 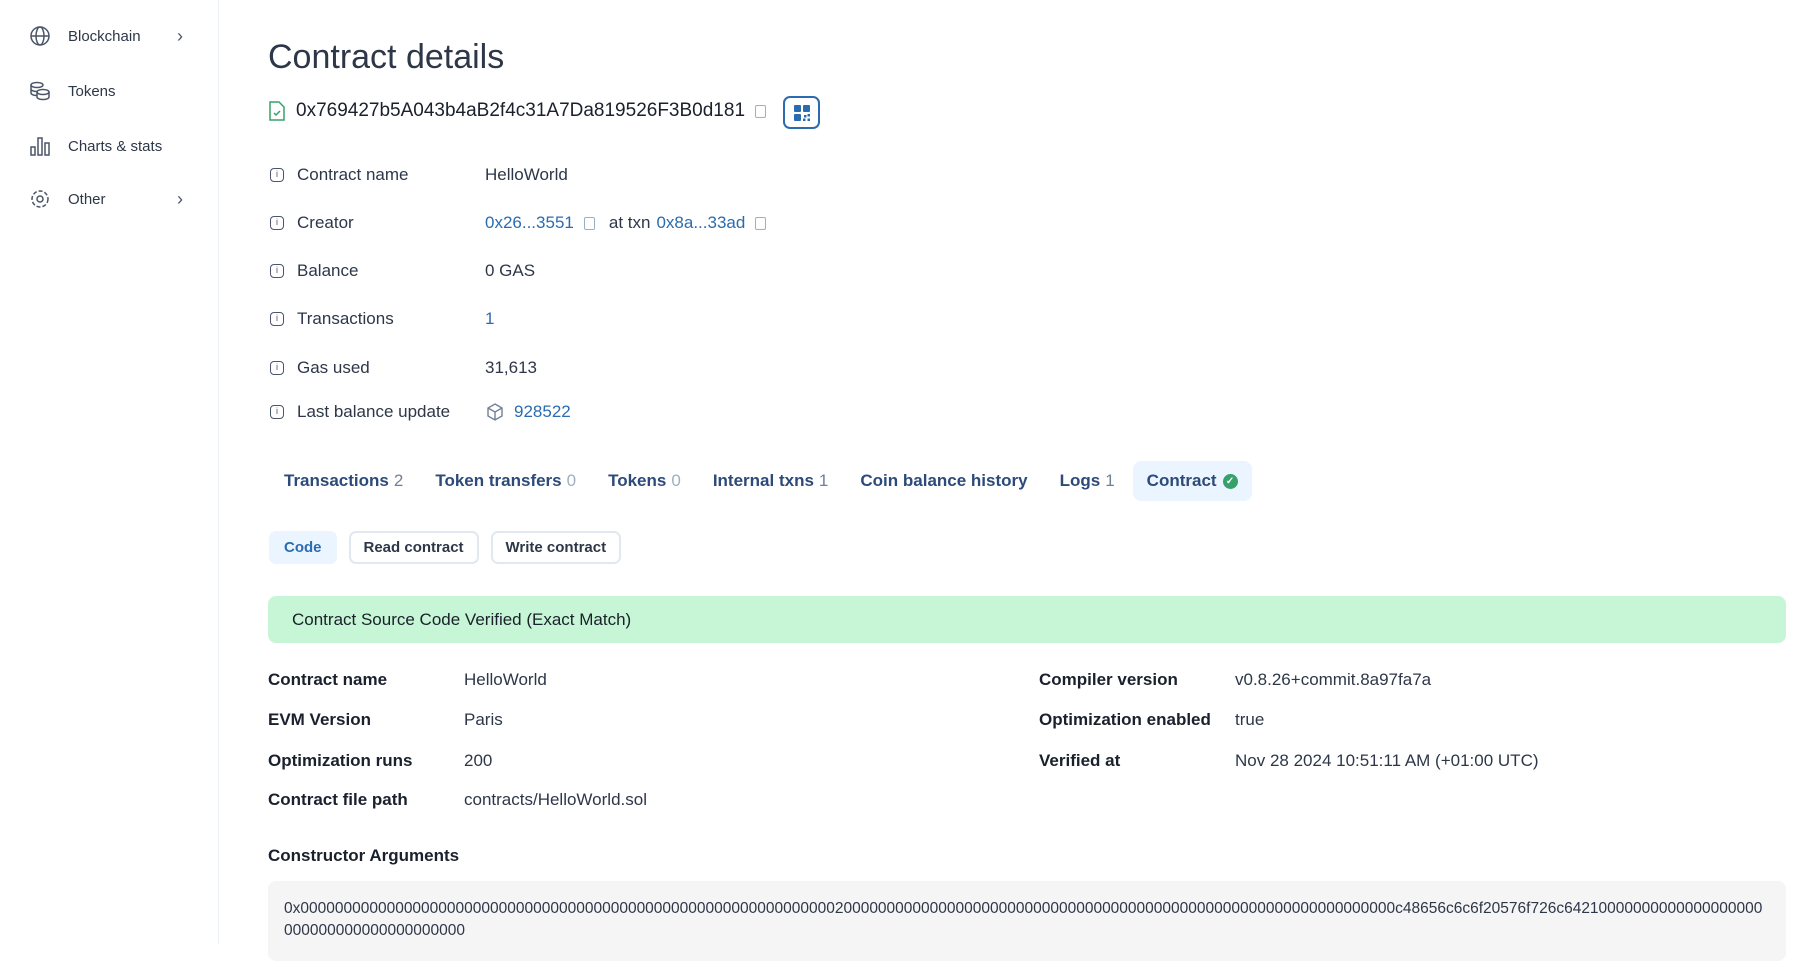 I want to click on detail-transactions: i Transactions 1, so click(x=382, y=319).